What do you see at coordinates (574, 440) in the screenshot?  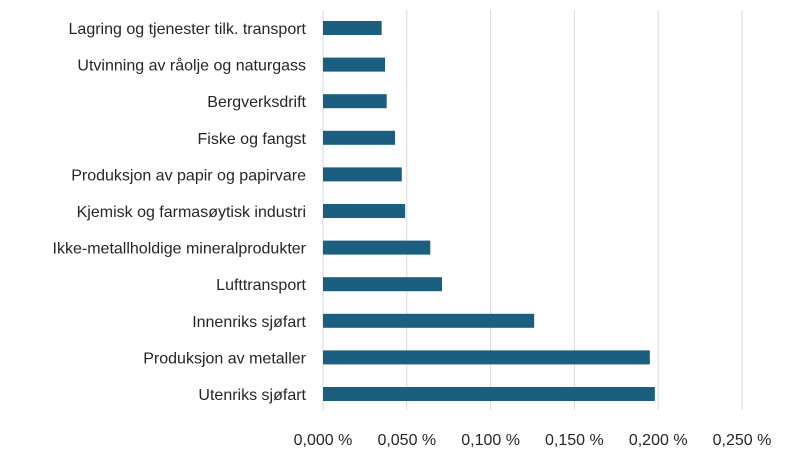 I see `x-tick-label: 0,150 %` at bounding box center [574, 440].